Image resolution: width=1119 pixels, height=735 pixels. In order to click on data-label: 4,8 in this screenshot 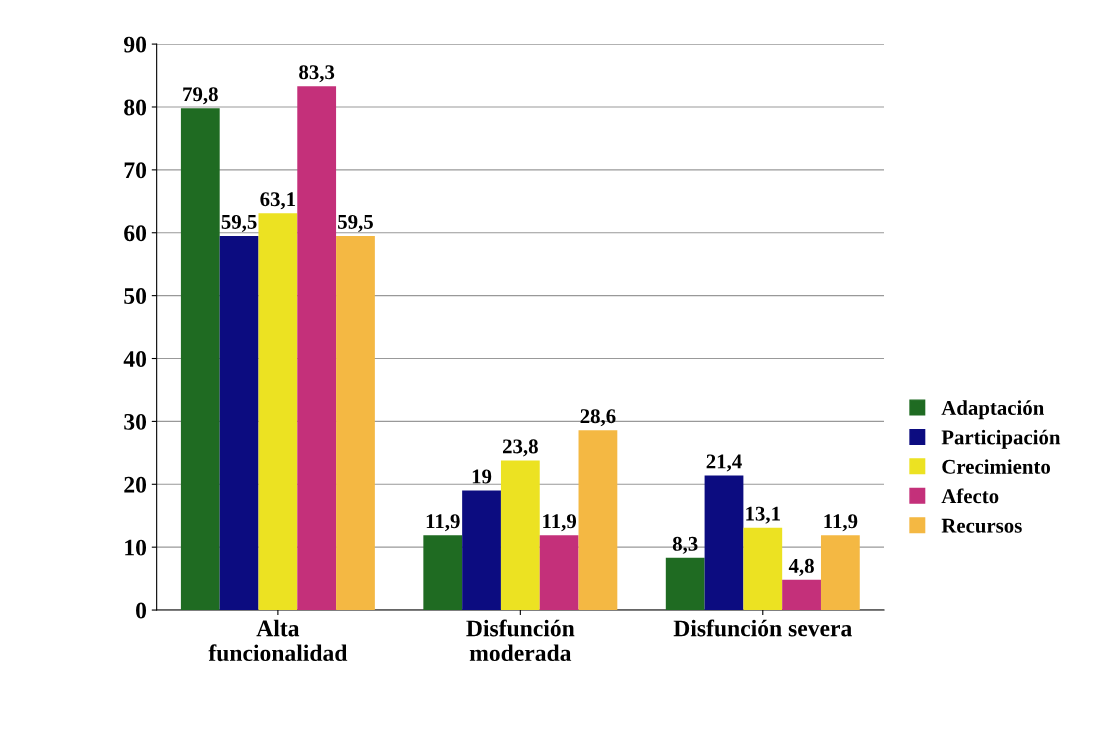, I will do `click(801, 567)`.